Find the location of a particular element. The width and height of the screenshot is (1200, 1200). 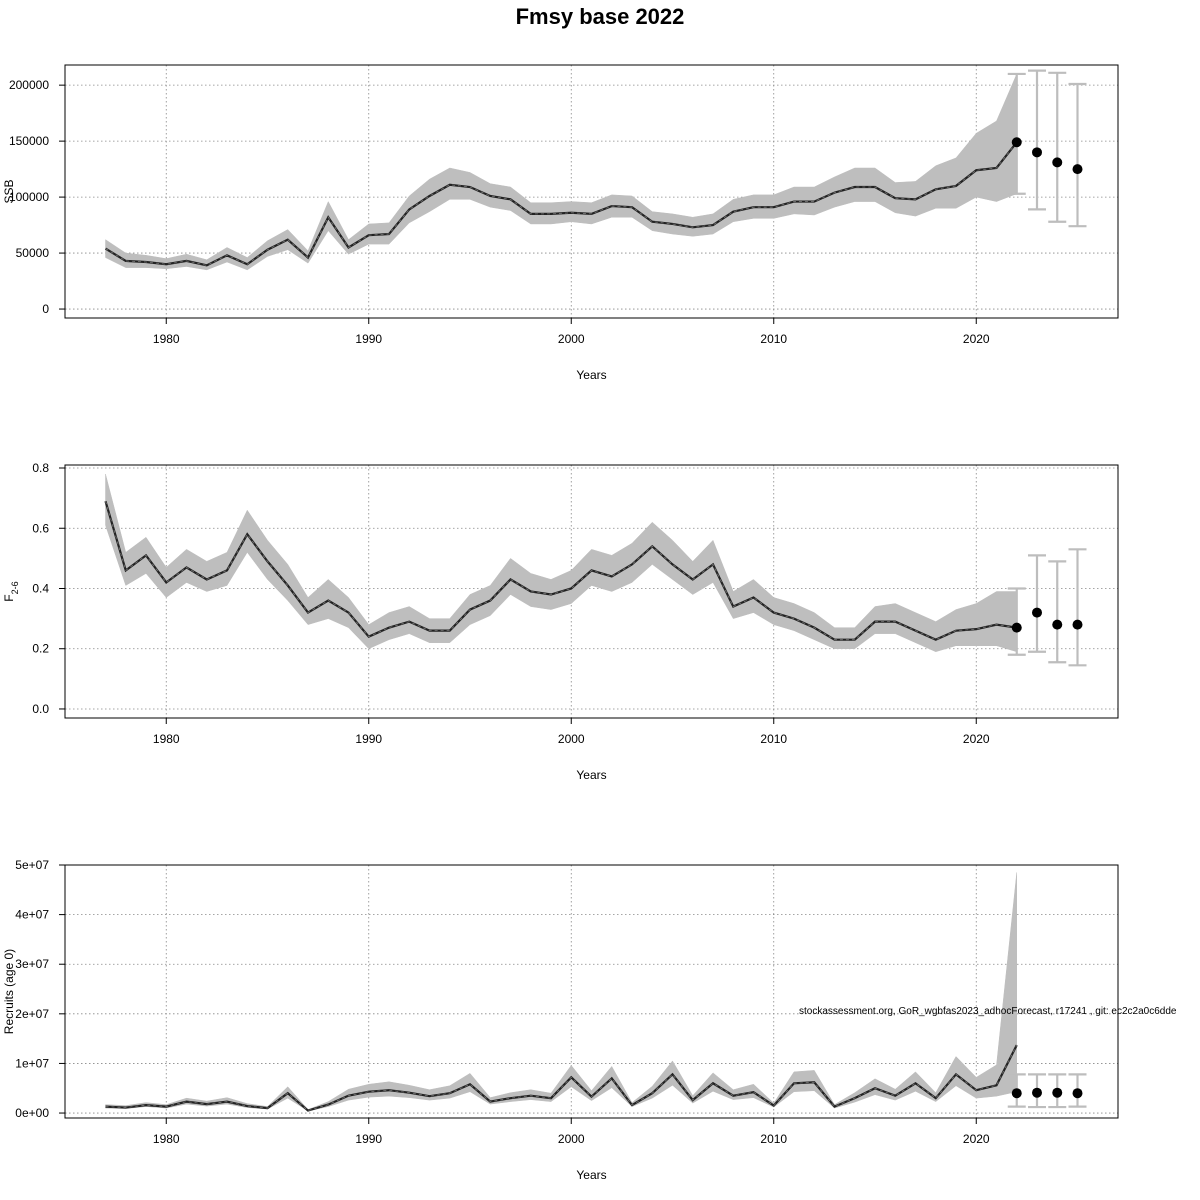

y-axis-title: Recruits (age 0) is located at coordinates (9, 991).